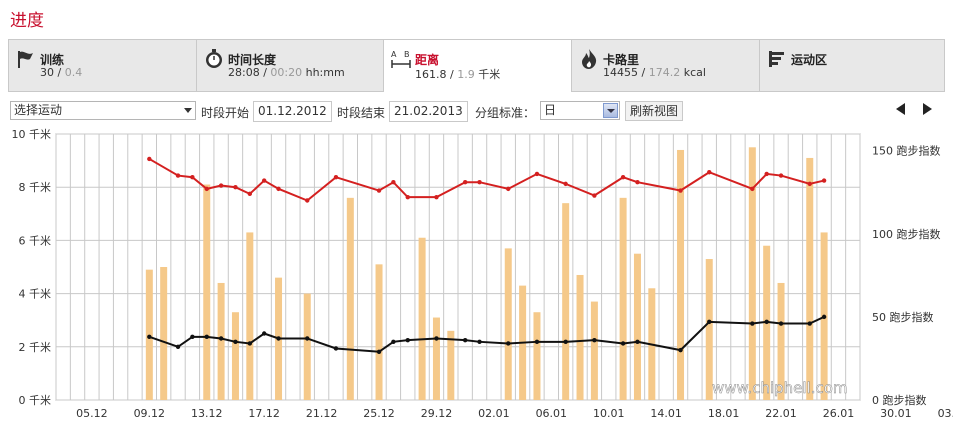 The width and height of the screenshot is (953, 427). I want to click on tab-training: 训练 30 / 0.4, so click(103, 65).